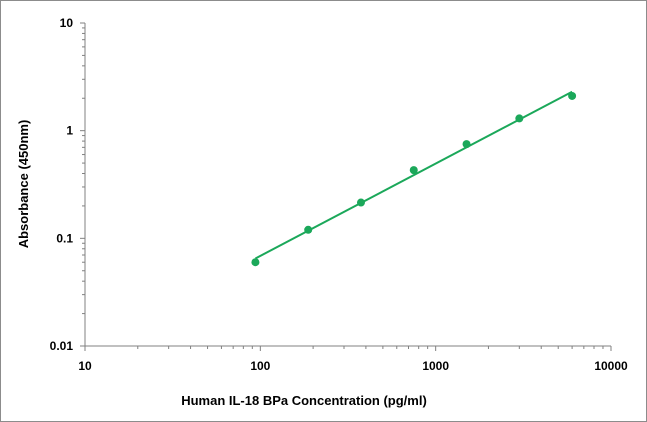  Describe the element at coordinates (67, 23) in the screenshot. I see `y-tick-label: 10` at that location.